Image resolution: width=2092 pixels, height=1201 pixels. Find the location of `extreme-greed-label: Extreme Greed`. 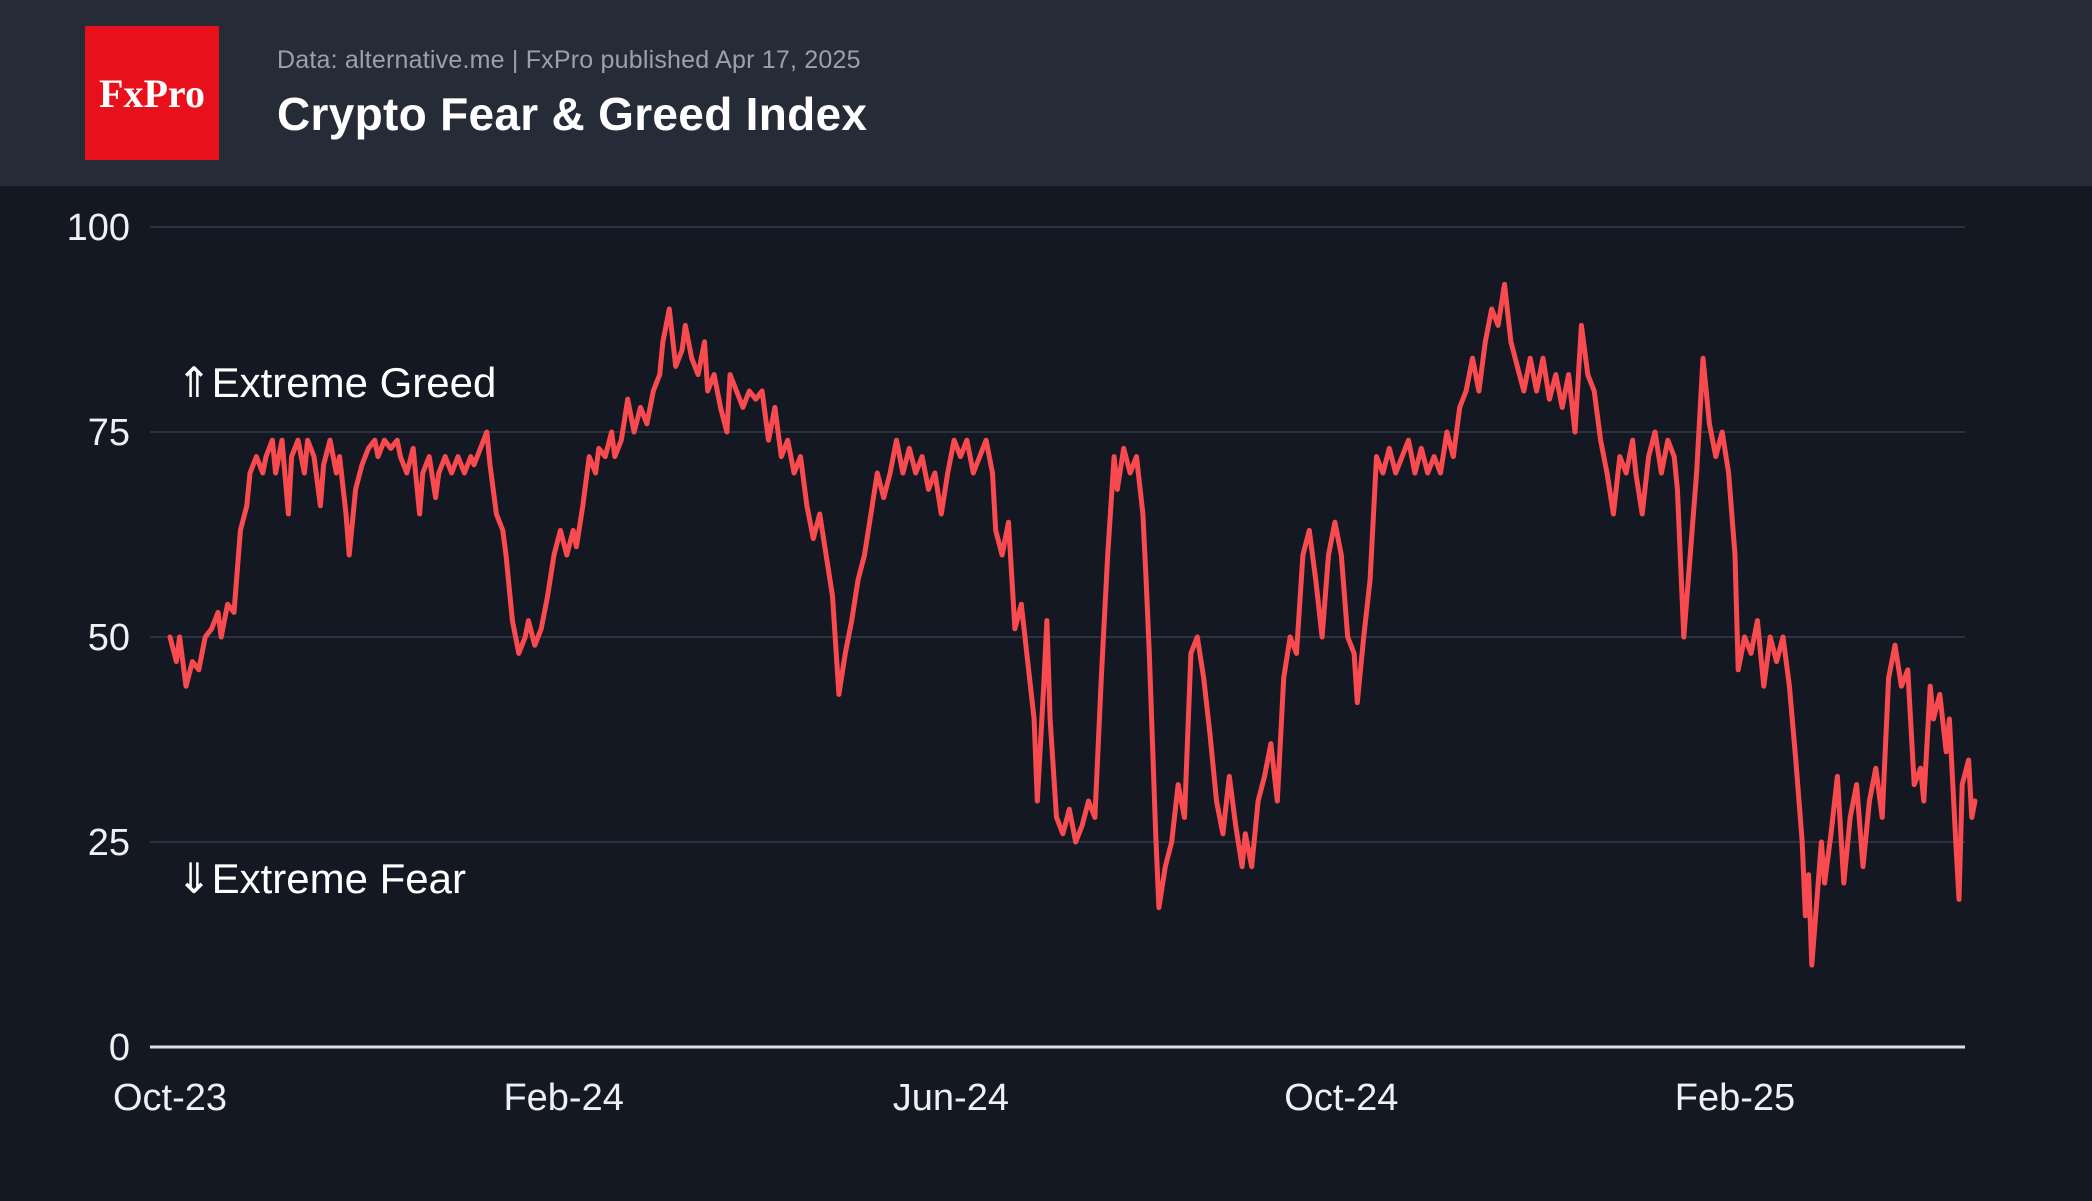

extreme-greed-label: Extreme Greed is located at coordinates (354, 382).